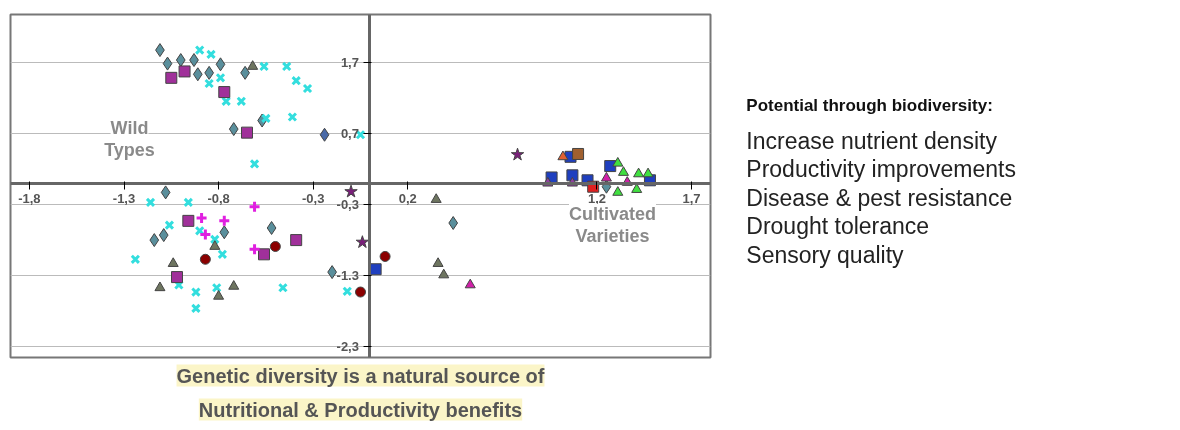 This screenshot has width=1180, height=430. I want to click on text: Drought tolerance, so click(838, 226).